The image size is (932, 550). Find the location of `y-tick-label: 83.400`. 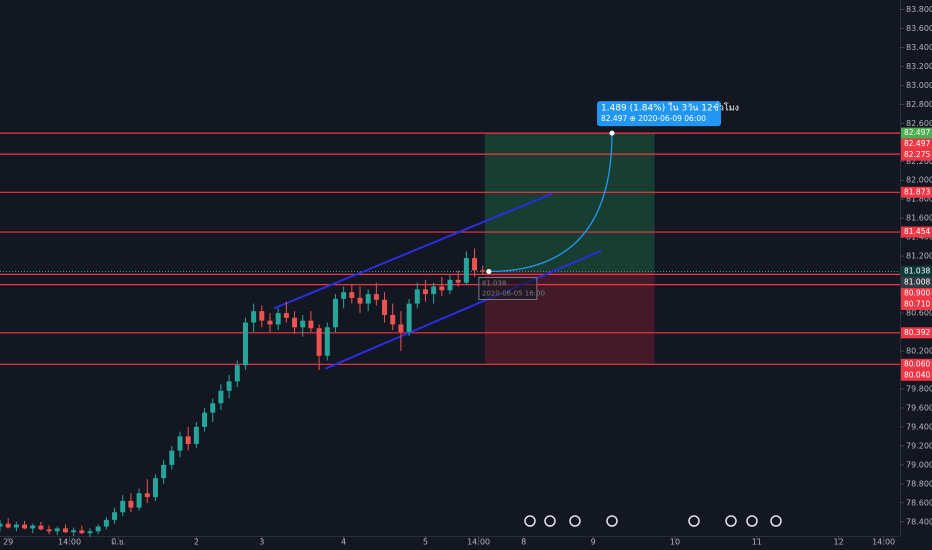

y-tick-label: 83.400 is located at coordinates (919, 47).